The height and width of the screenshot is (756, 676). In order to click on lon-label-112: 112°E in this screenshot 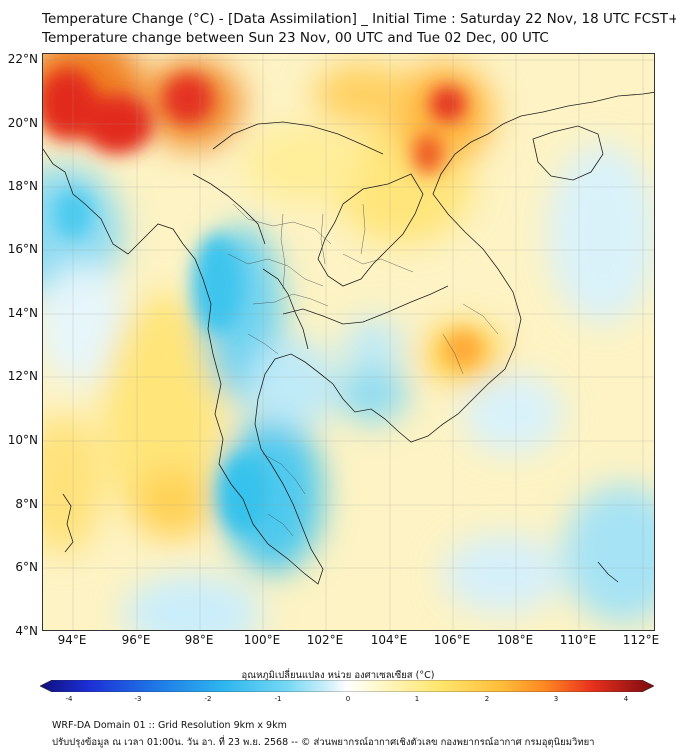, I will do `click(641, 640)`.